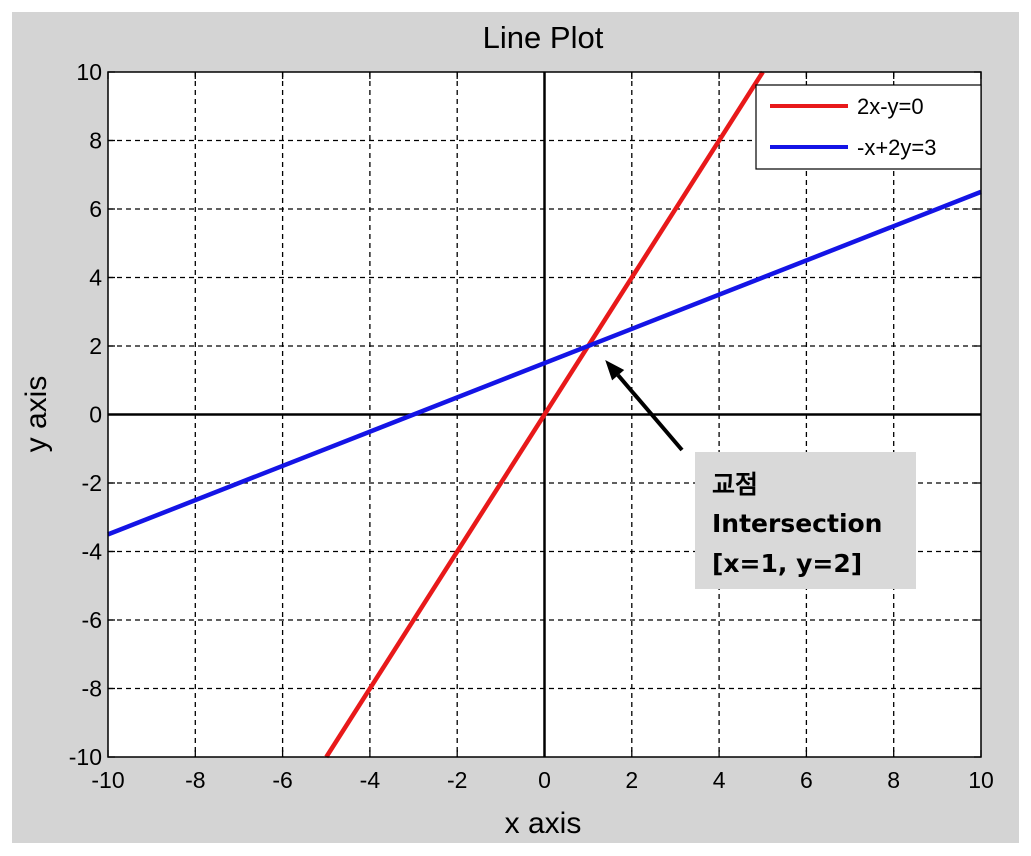 This screenshot has width=1031, height=856. What do you see at coordinates (95, 346) in the screenshot?
I see `y-tick-label: 2` at bounding box center [95, 346].